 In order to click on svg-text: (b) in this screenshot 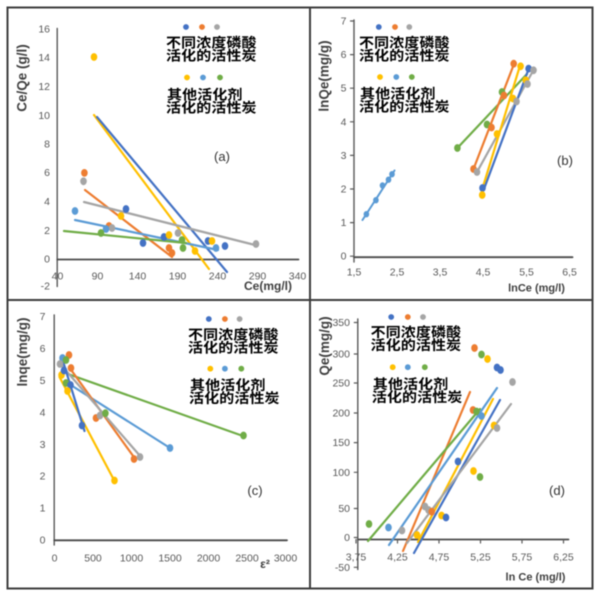, I will do `click(565, 160)`.